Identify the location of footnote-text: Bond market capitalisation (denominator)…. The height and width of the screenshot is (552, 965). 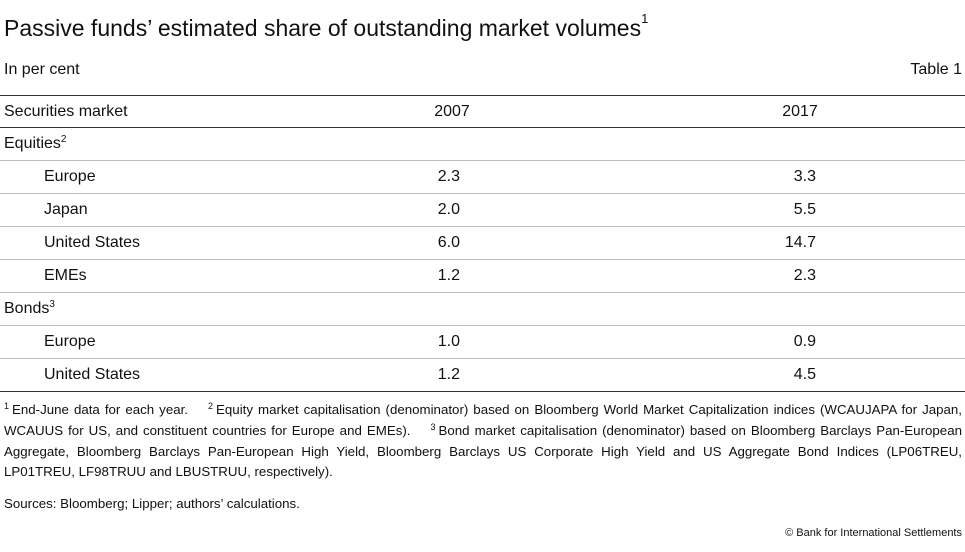
(483, 451).